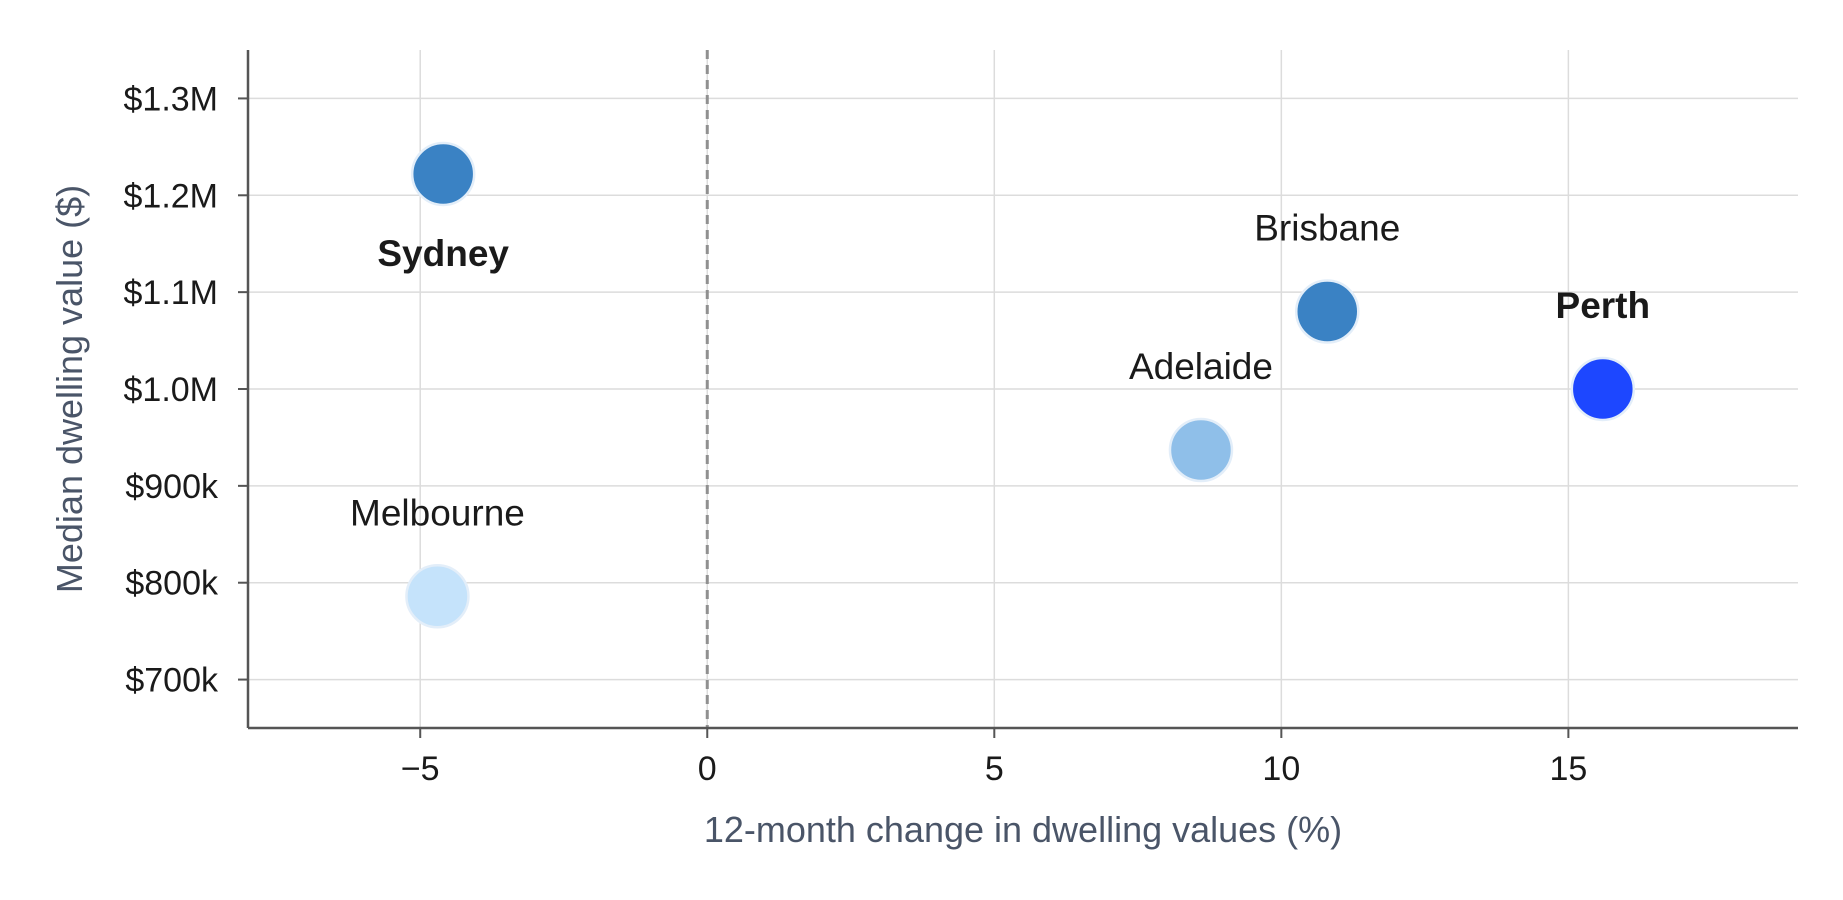 The height and width of the screenshot is (900, 1843). I want to click on point-sydney, so click(443, 174).